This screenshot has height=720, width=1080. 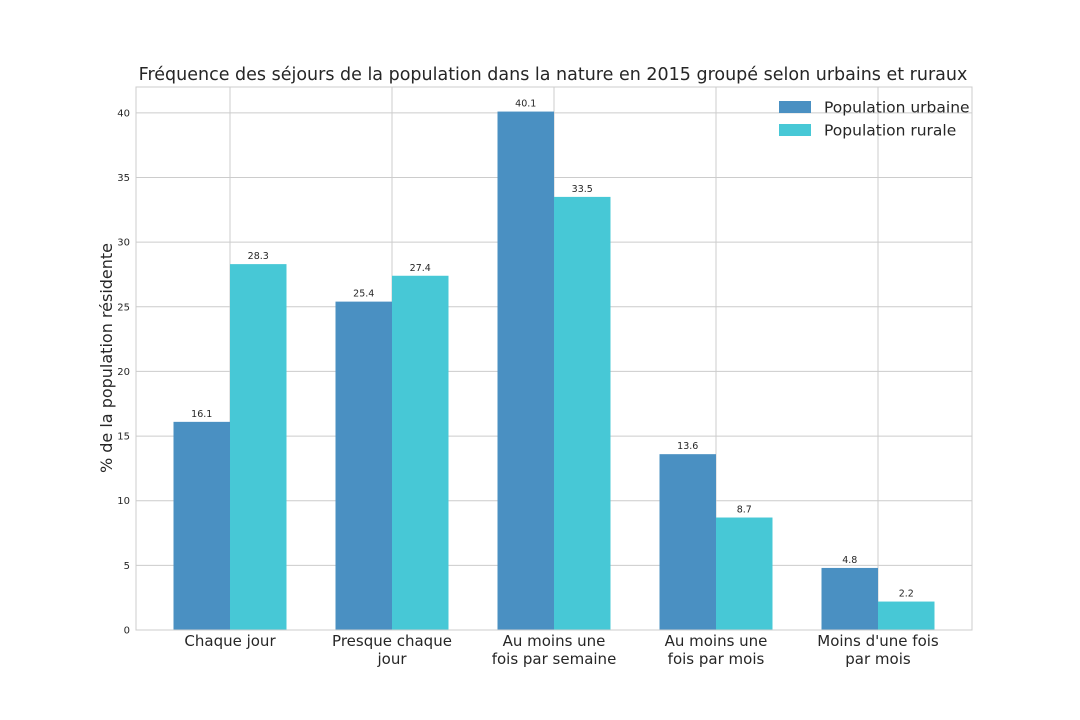 I want to click on y-ticks-layer: 0 5 10 15 20 25 30 35 40, so click(x=123, y=372).